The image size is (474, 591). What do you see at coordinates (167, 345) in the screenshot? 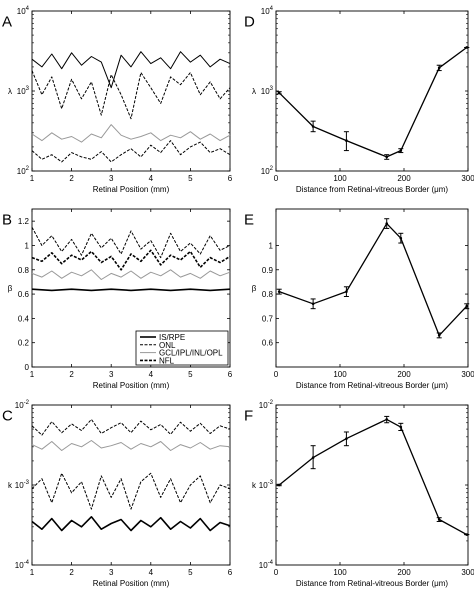
I see `legend-entry: ONL` at bounding box center [167, 345].